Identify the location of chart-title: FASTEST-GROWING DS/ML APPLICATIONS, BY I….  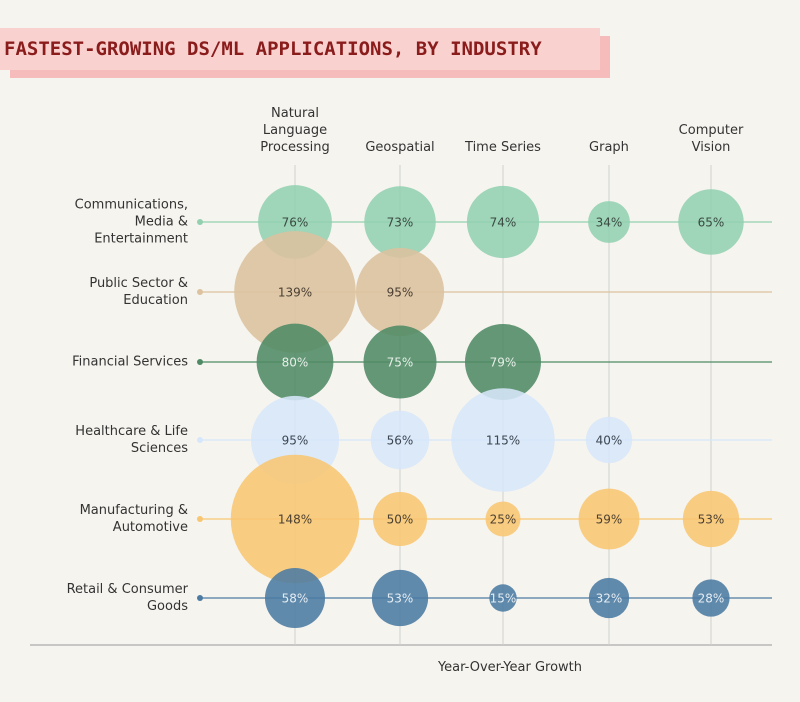
(300, 49).